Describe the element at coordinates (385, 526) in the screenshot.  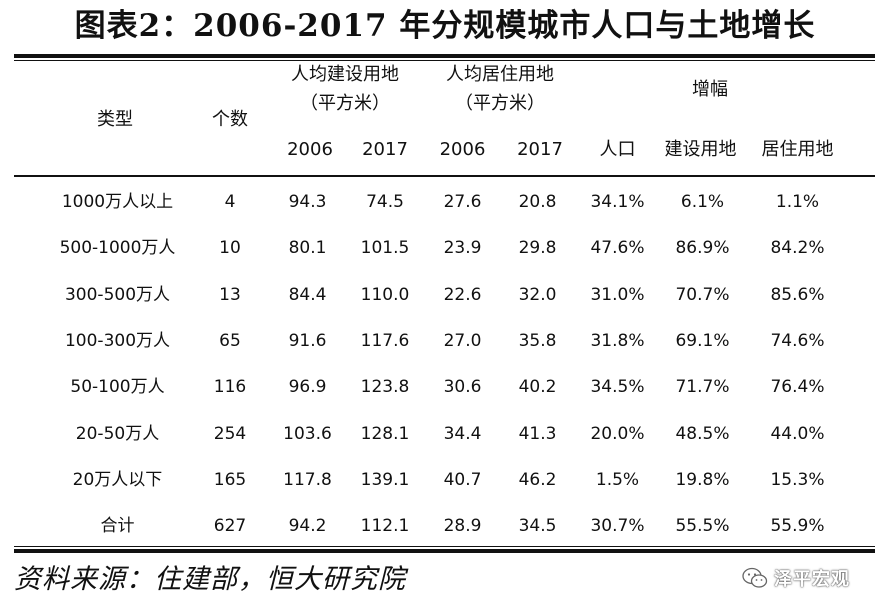
I see `cell-construction-2017: 112.1` at that location.